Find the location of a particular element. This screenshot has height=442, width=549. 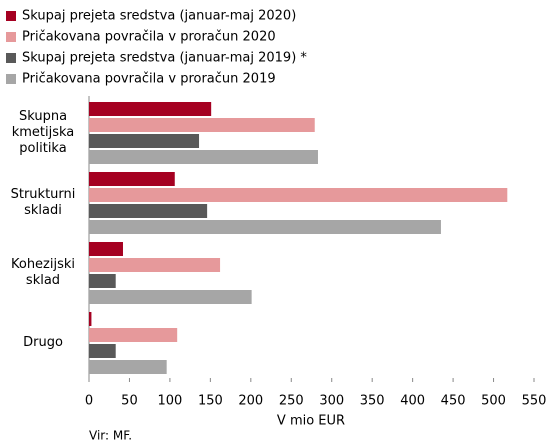

x-tick-label: 550 is located at coordinates (534, 401).